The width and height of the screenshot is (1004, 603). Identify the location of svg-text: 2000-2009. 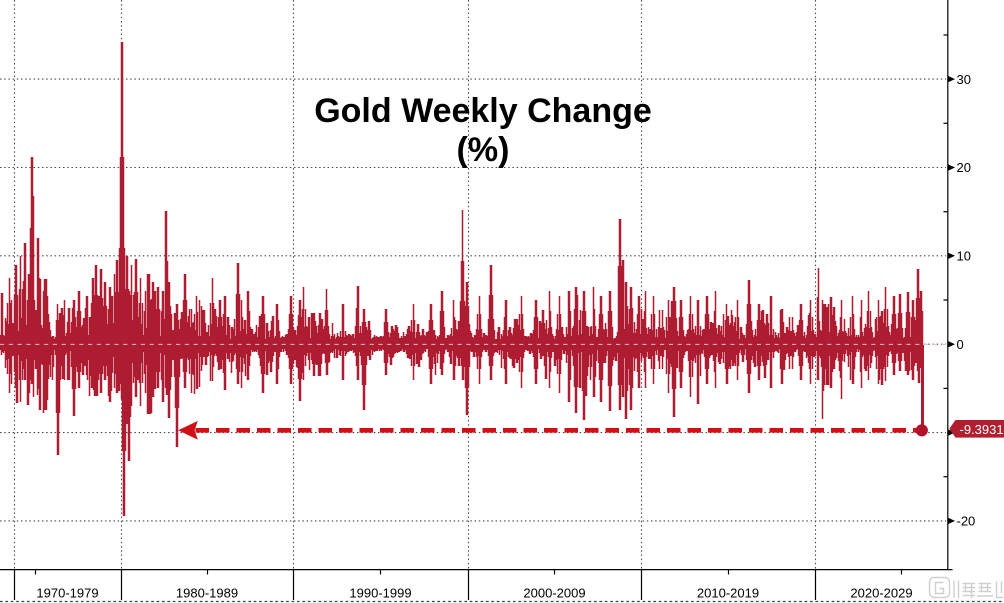
(554, 592).